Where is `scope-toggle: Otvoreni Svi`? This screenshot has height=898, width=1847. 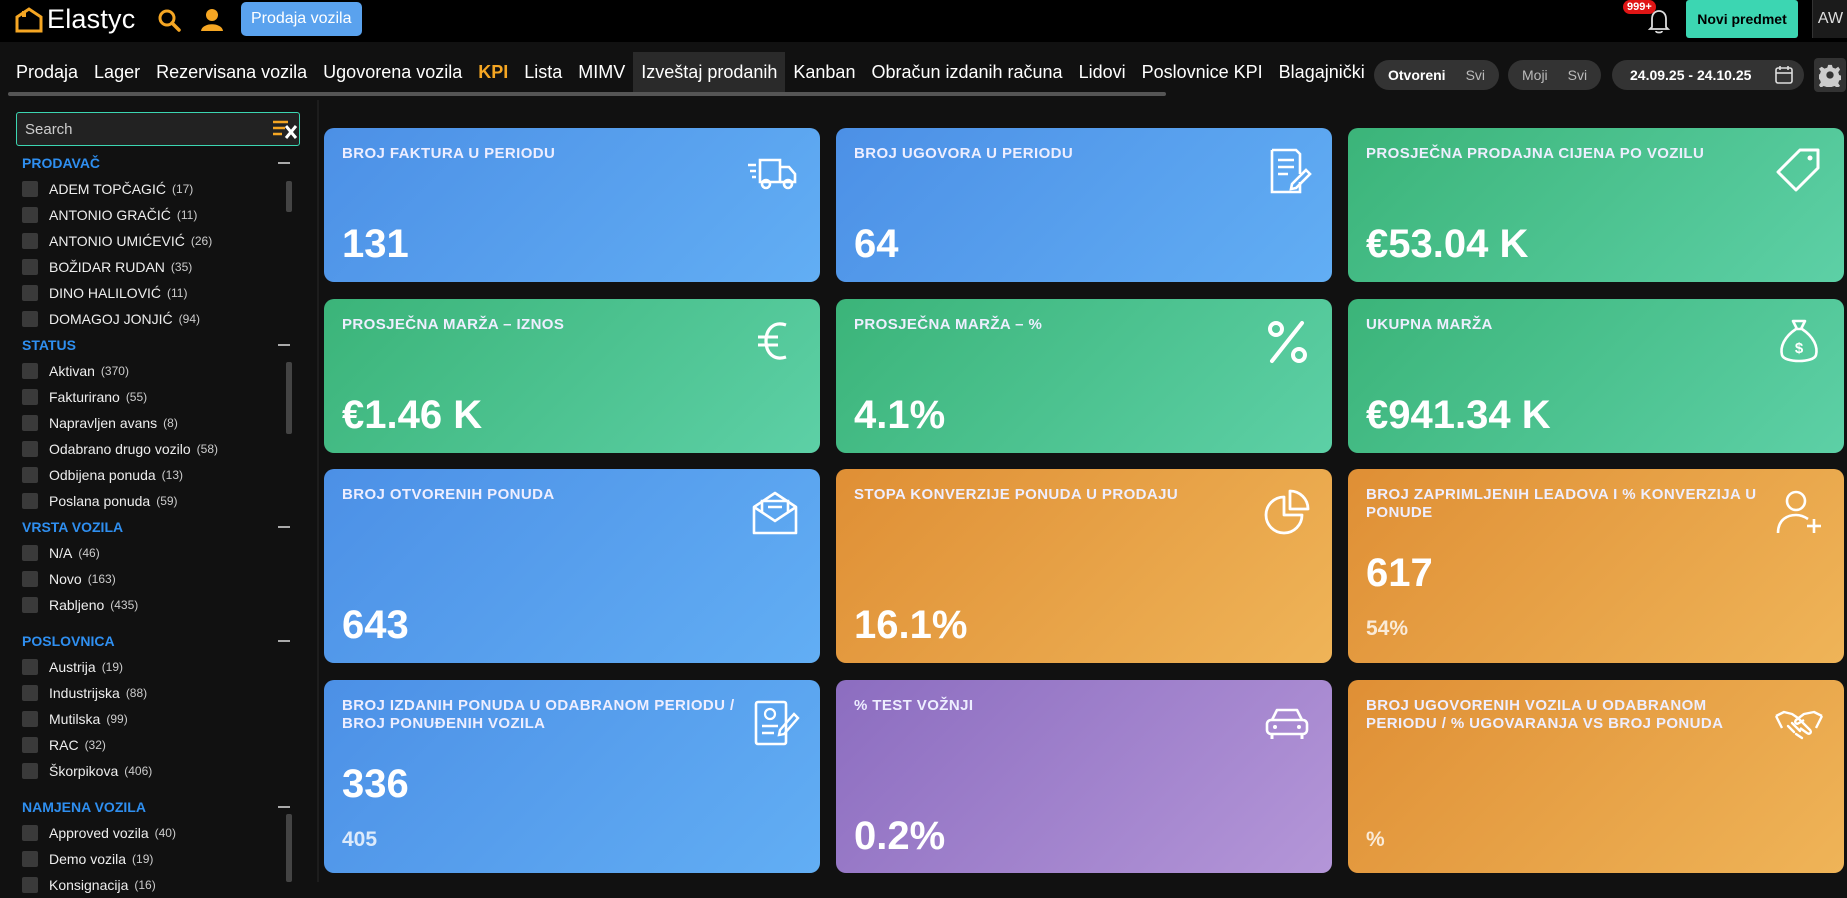 scope-toggle: Otvoreni Svi is located at coordinates (1437, 75).